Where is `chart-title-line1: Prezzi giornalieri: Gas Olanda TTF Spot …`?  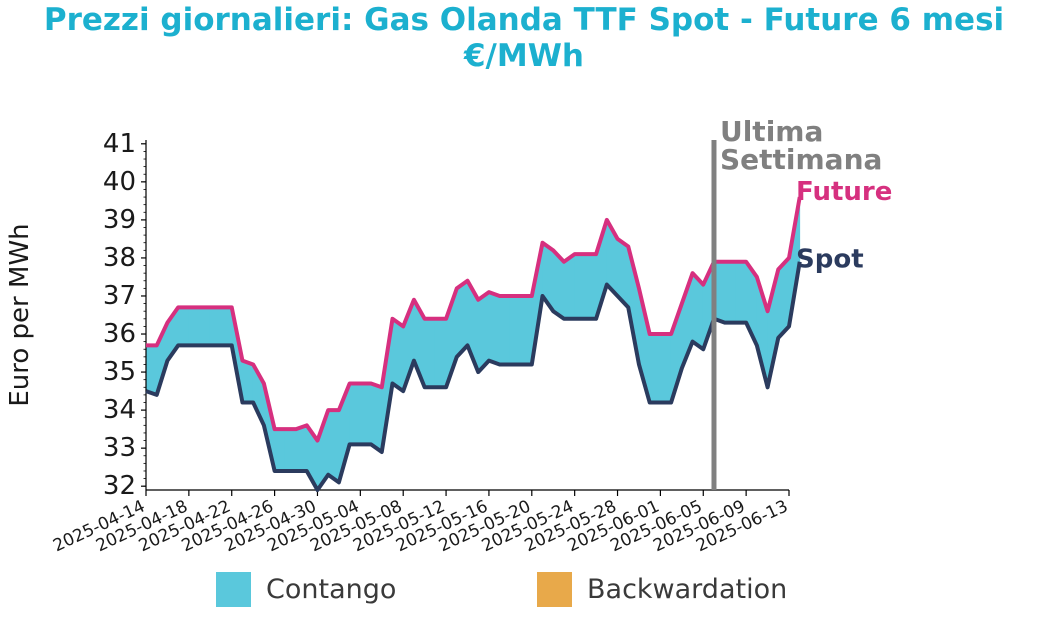
chart-title-line1: Prezzi giornalieri: Gas Olanda TTF Spot … is located at coordinates (524, 20).